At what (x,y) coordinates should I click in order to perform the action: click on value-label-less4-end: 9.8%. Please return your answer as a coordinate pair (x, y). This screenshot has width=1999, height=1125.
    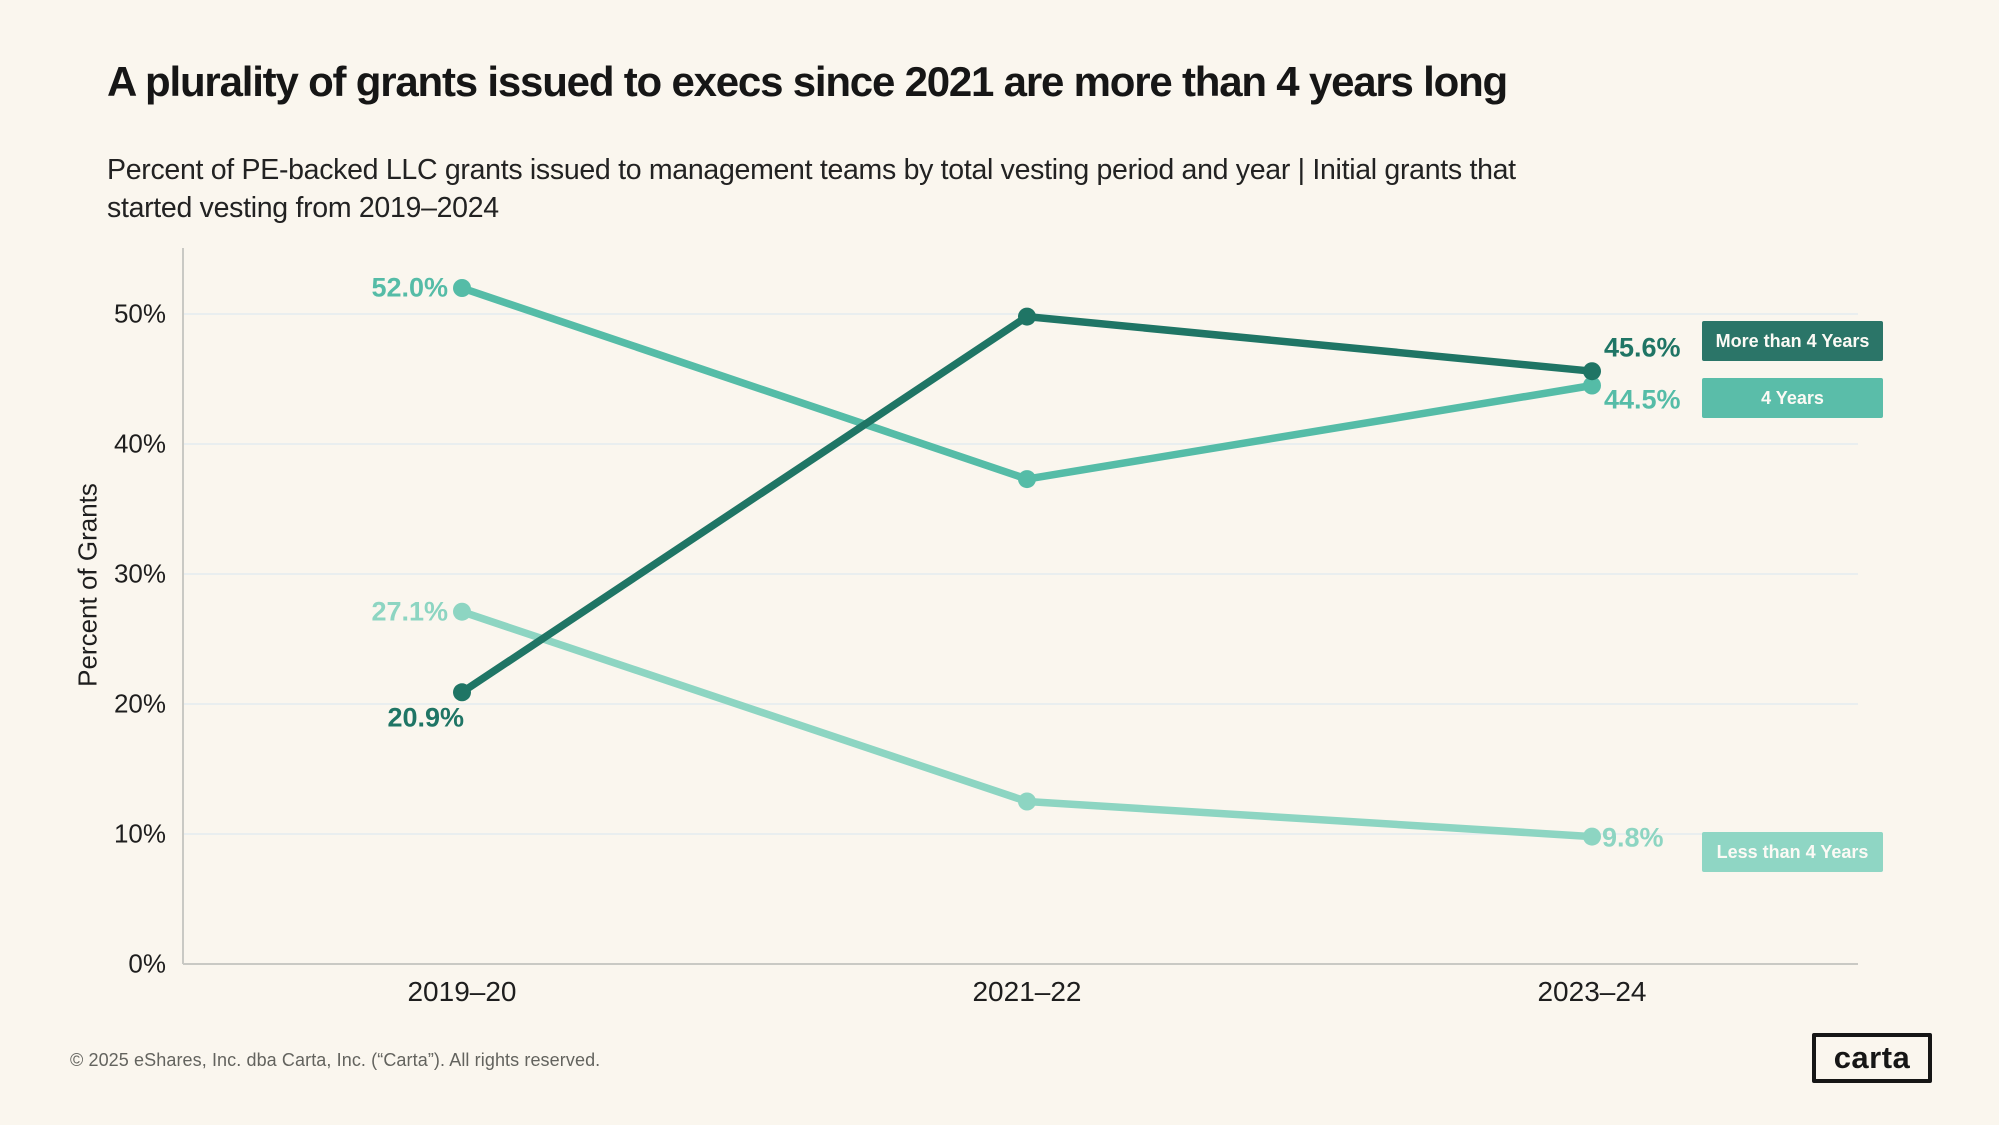
    Looking at the image, I should click on (1633, 837).